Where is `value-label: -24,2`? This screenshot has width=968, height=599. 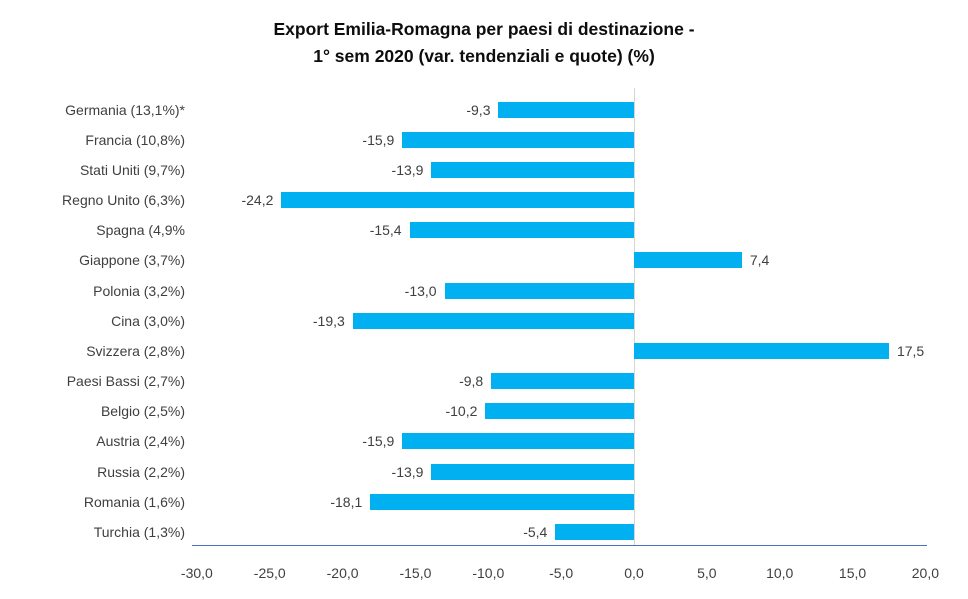 value-label: -24,2 is located at coordinates (257, 200).